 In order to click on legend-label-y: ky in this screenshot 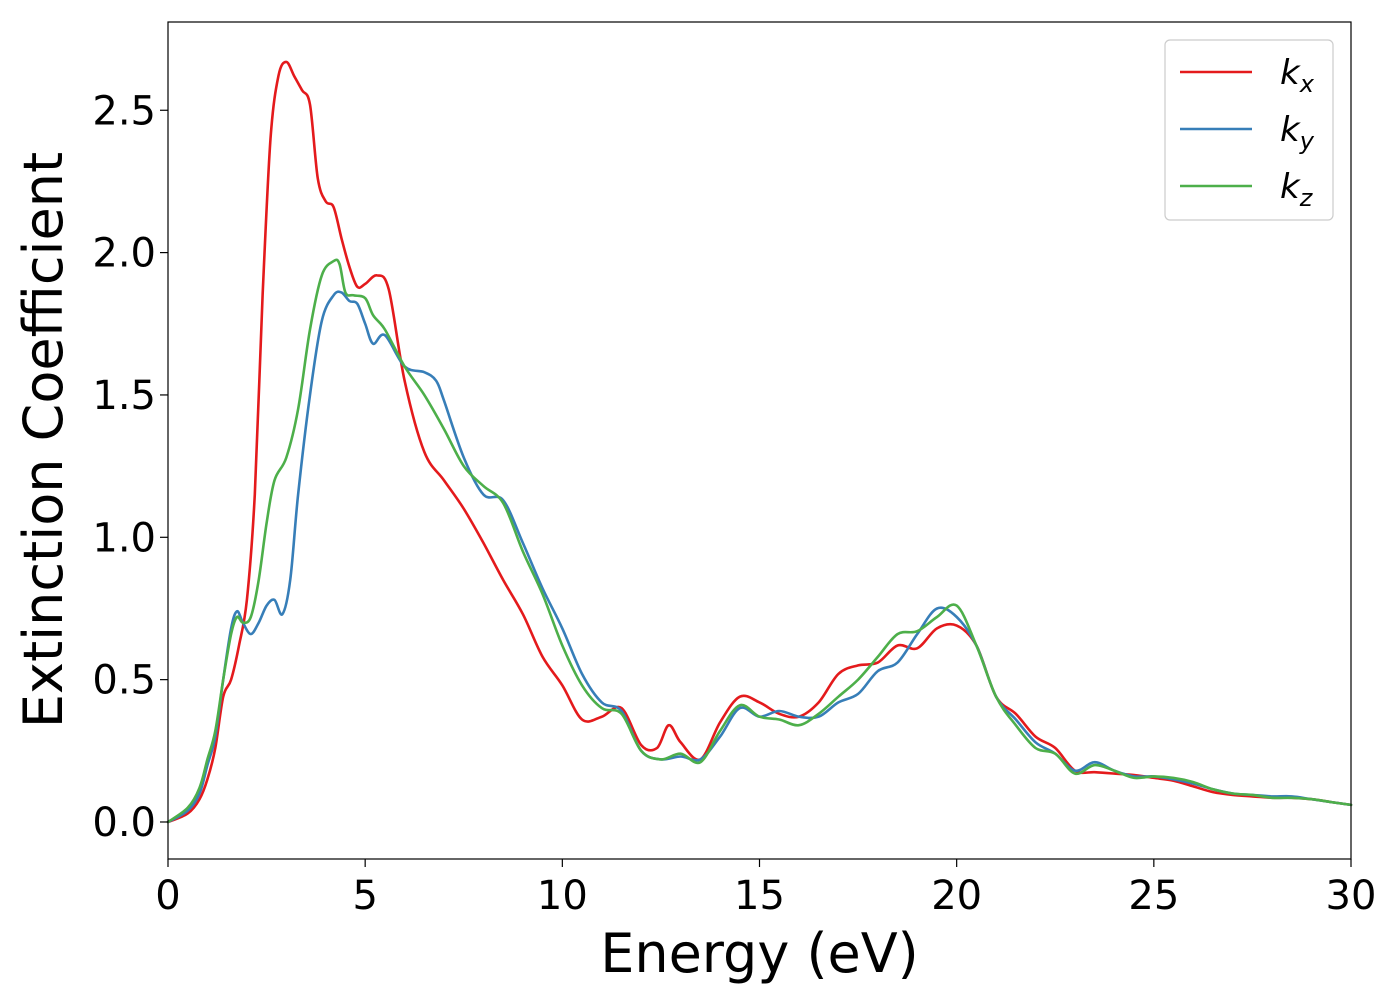, I will do `click(1297, 132)`.